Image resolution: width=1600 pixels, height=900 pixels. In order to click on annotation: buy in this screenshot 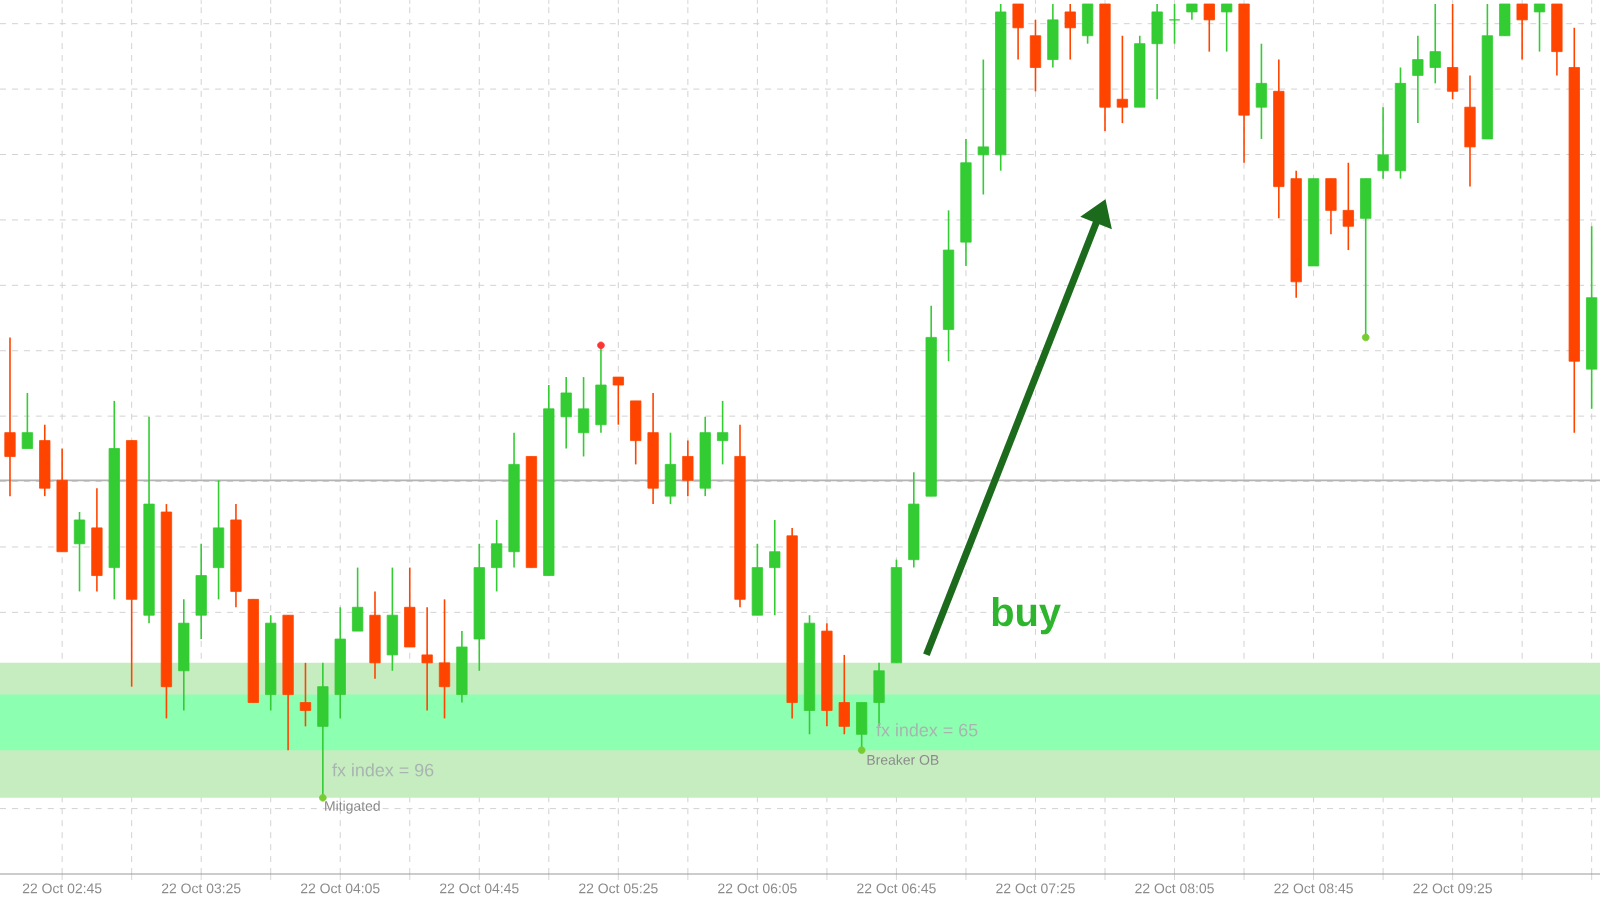, I will do `click(1026, 616)`.